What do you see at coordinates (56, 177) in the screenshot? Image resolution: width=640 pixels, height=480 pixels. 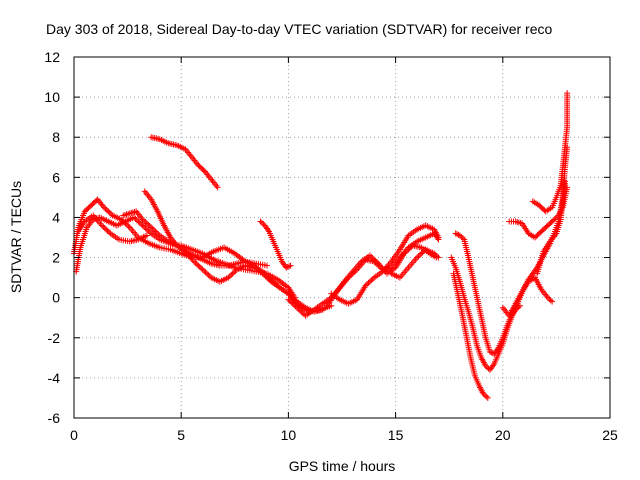 I see `y-tick-label: 6` at bounding box center [56, 177].